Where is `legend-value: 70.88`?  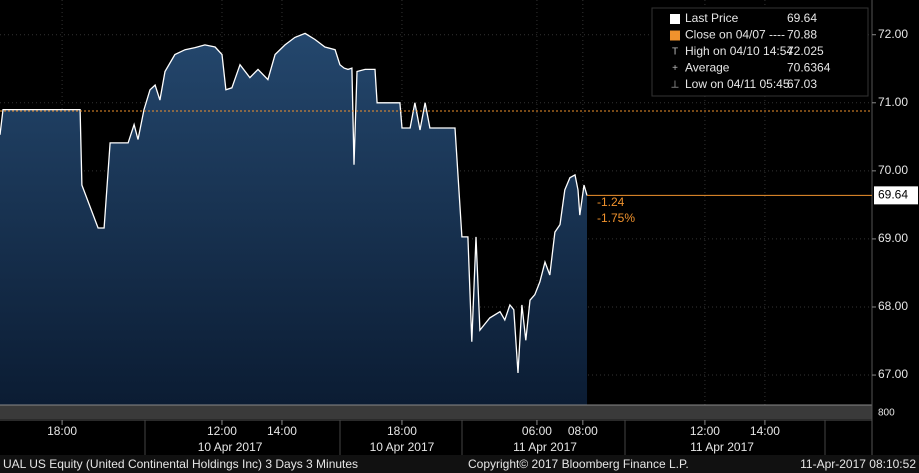 legend-value: 70.88 is located at coordinates (802, 35).